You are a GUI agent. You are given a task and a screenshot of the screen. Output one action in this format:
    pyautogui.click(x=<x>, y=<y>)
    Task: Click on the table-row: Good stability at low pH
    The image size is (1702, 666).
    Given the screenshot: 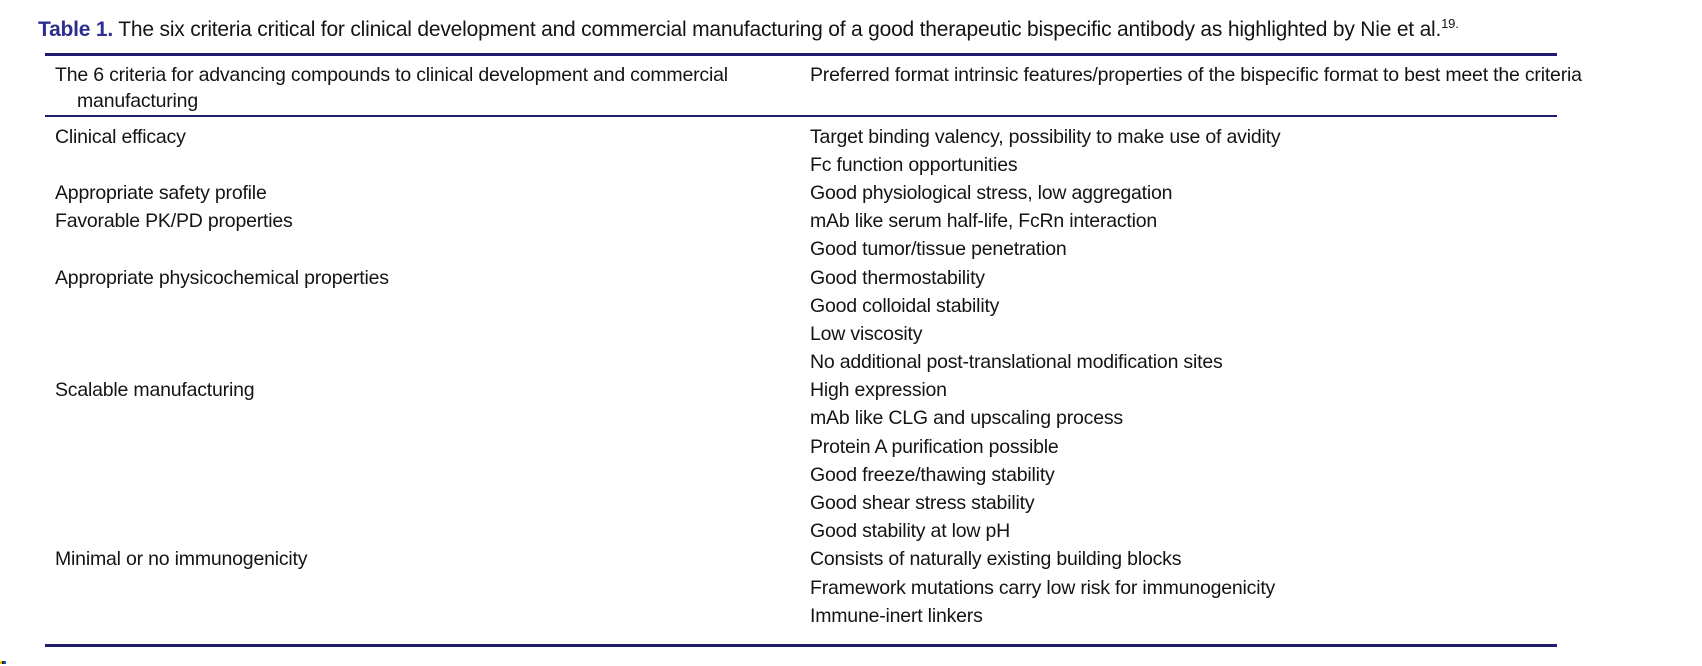 What is the action you would take?
    pyautogui.click(x=858, y=532)
    